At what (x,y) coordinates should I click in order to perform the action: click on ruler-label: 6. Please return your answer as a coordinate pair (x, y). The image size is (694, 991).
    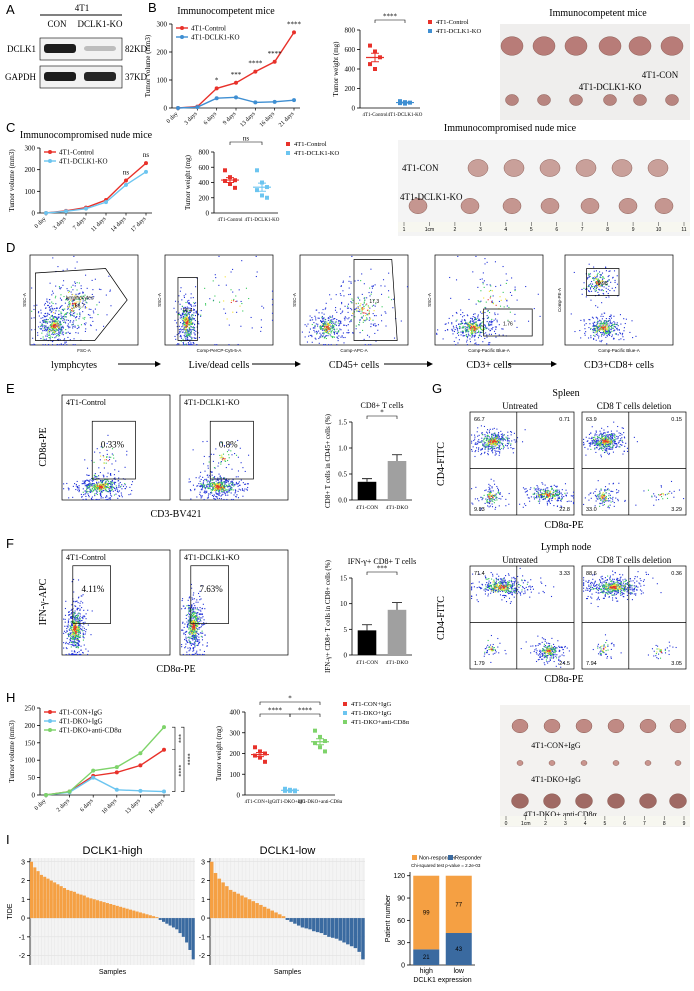
    Looking at the image, I should click on (624, 824).